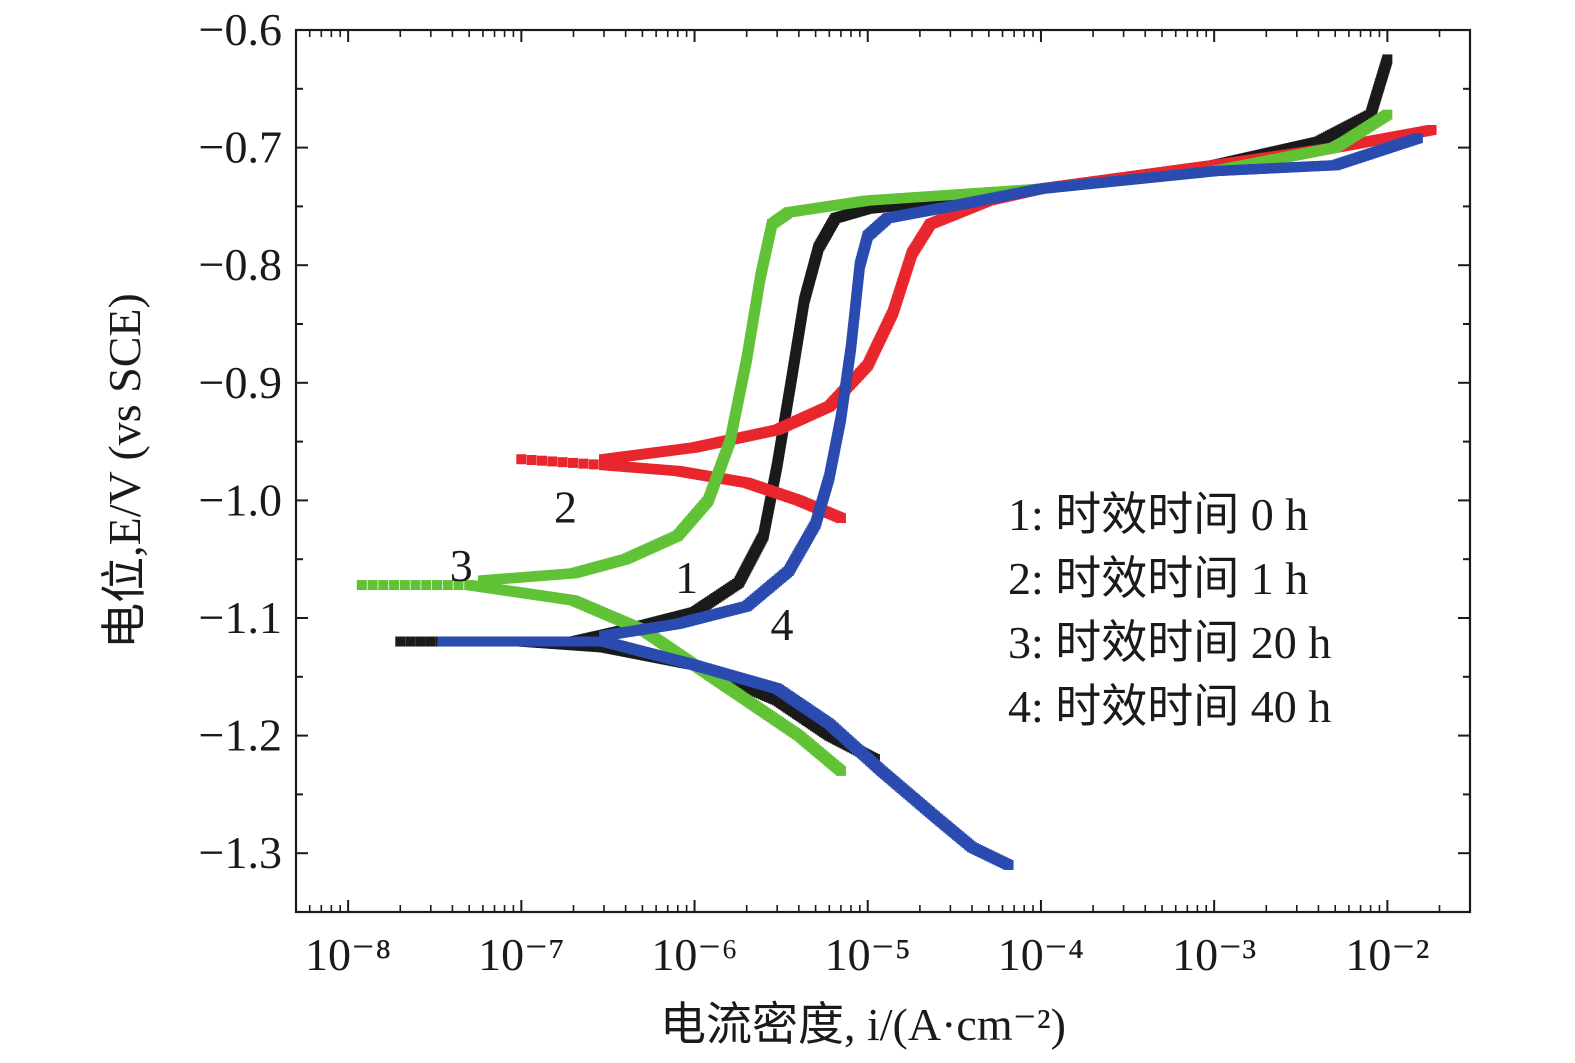 The height and width of the screenshot is (1063, 1575). I want to click on x-tick-label: 10⁻⁵, so click(868, 954).